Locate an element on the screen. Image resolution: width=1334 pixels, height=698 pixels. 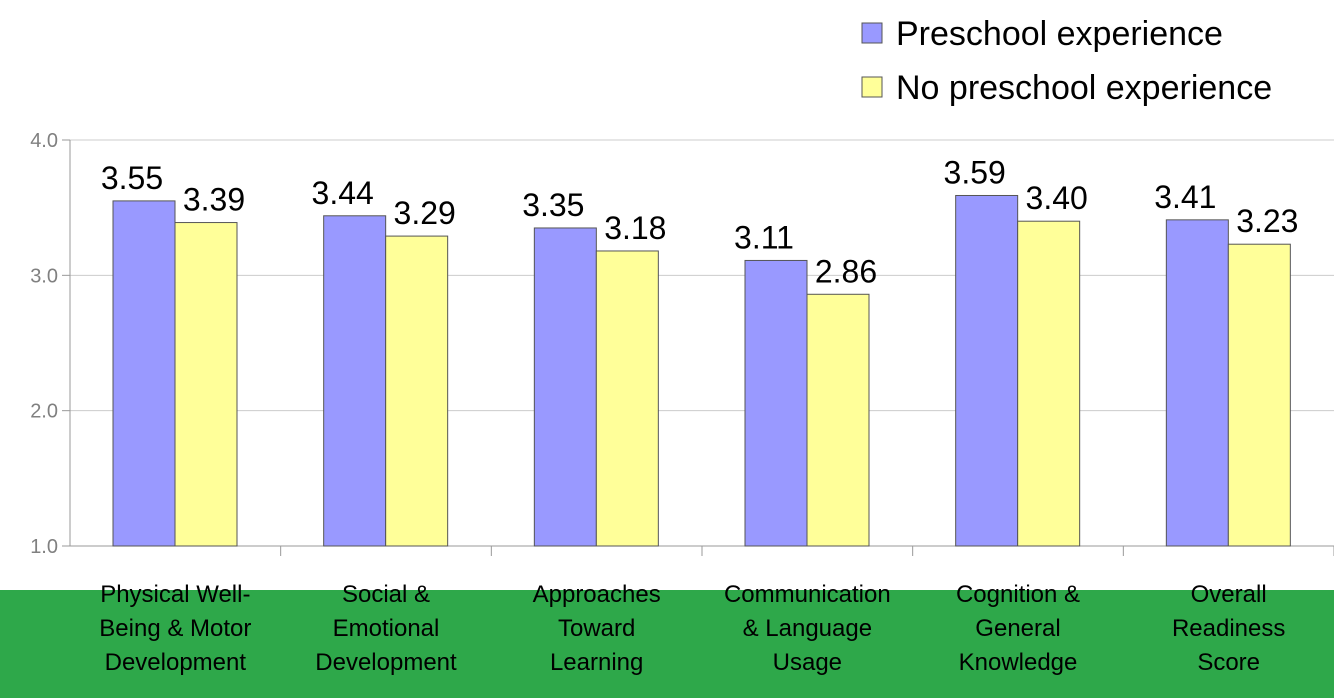
data-label: 3.59 is located at coordinates (975, 172).